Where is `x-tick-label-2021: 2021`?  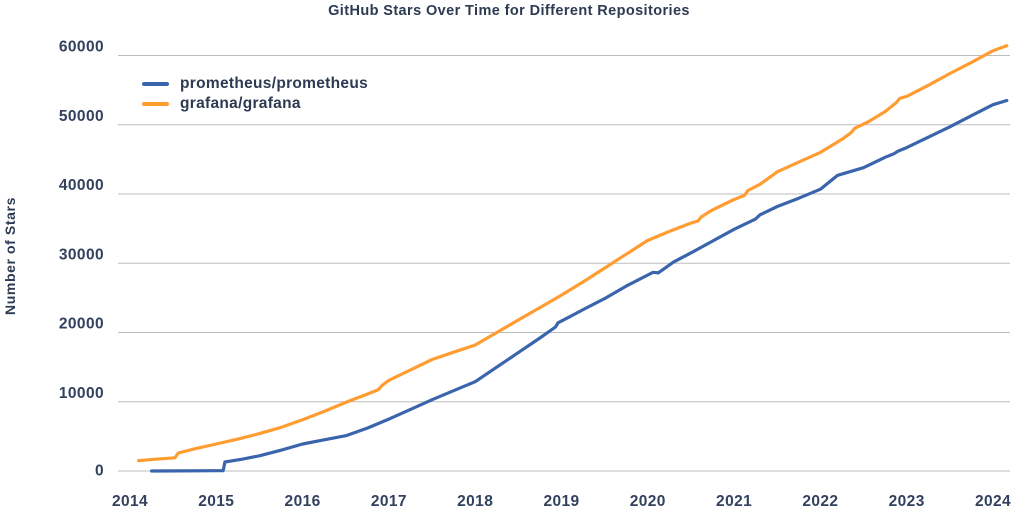 x-tick-label-2021: 2021 is located at coordinates (734, 501).